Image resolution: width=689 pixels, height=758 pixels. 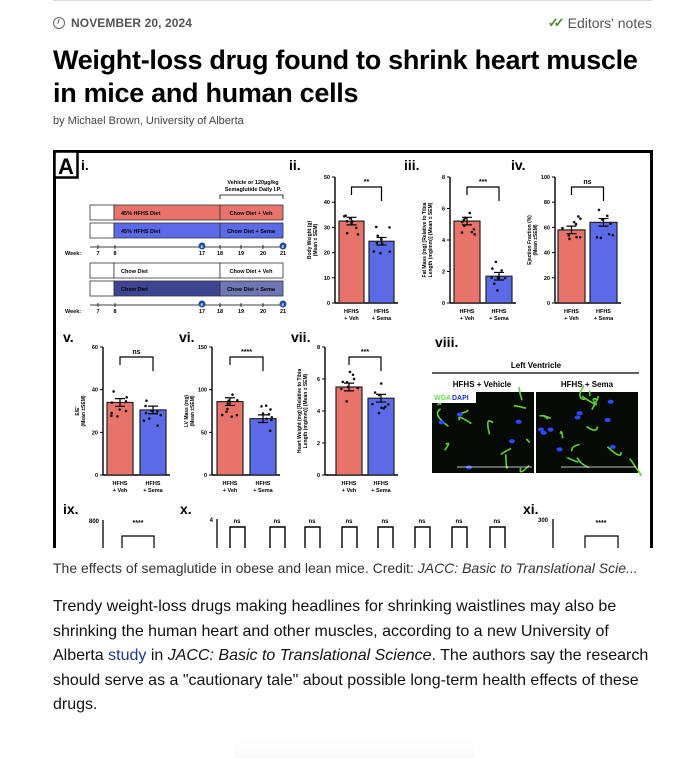 What do you see at coordinates (327, 203) in the screenshot?
I see `y-tick-label: 40` at bounding box center [327, 203].